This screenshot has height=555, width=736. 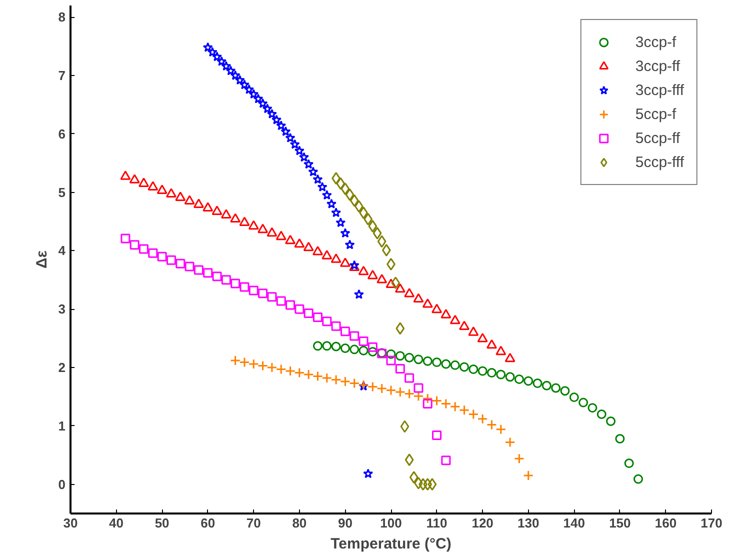 What do you see at coordinates (62, 250) in the screenshot?
I see `y-tick-label: 4` at bounding box center [62, 250].